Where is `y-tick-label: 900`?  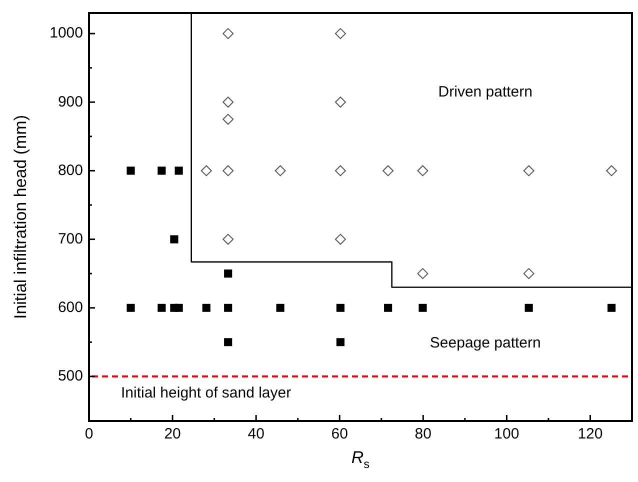
y-tick-label: 900 is located at coordinates (70, 101).